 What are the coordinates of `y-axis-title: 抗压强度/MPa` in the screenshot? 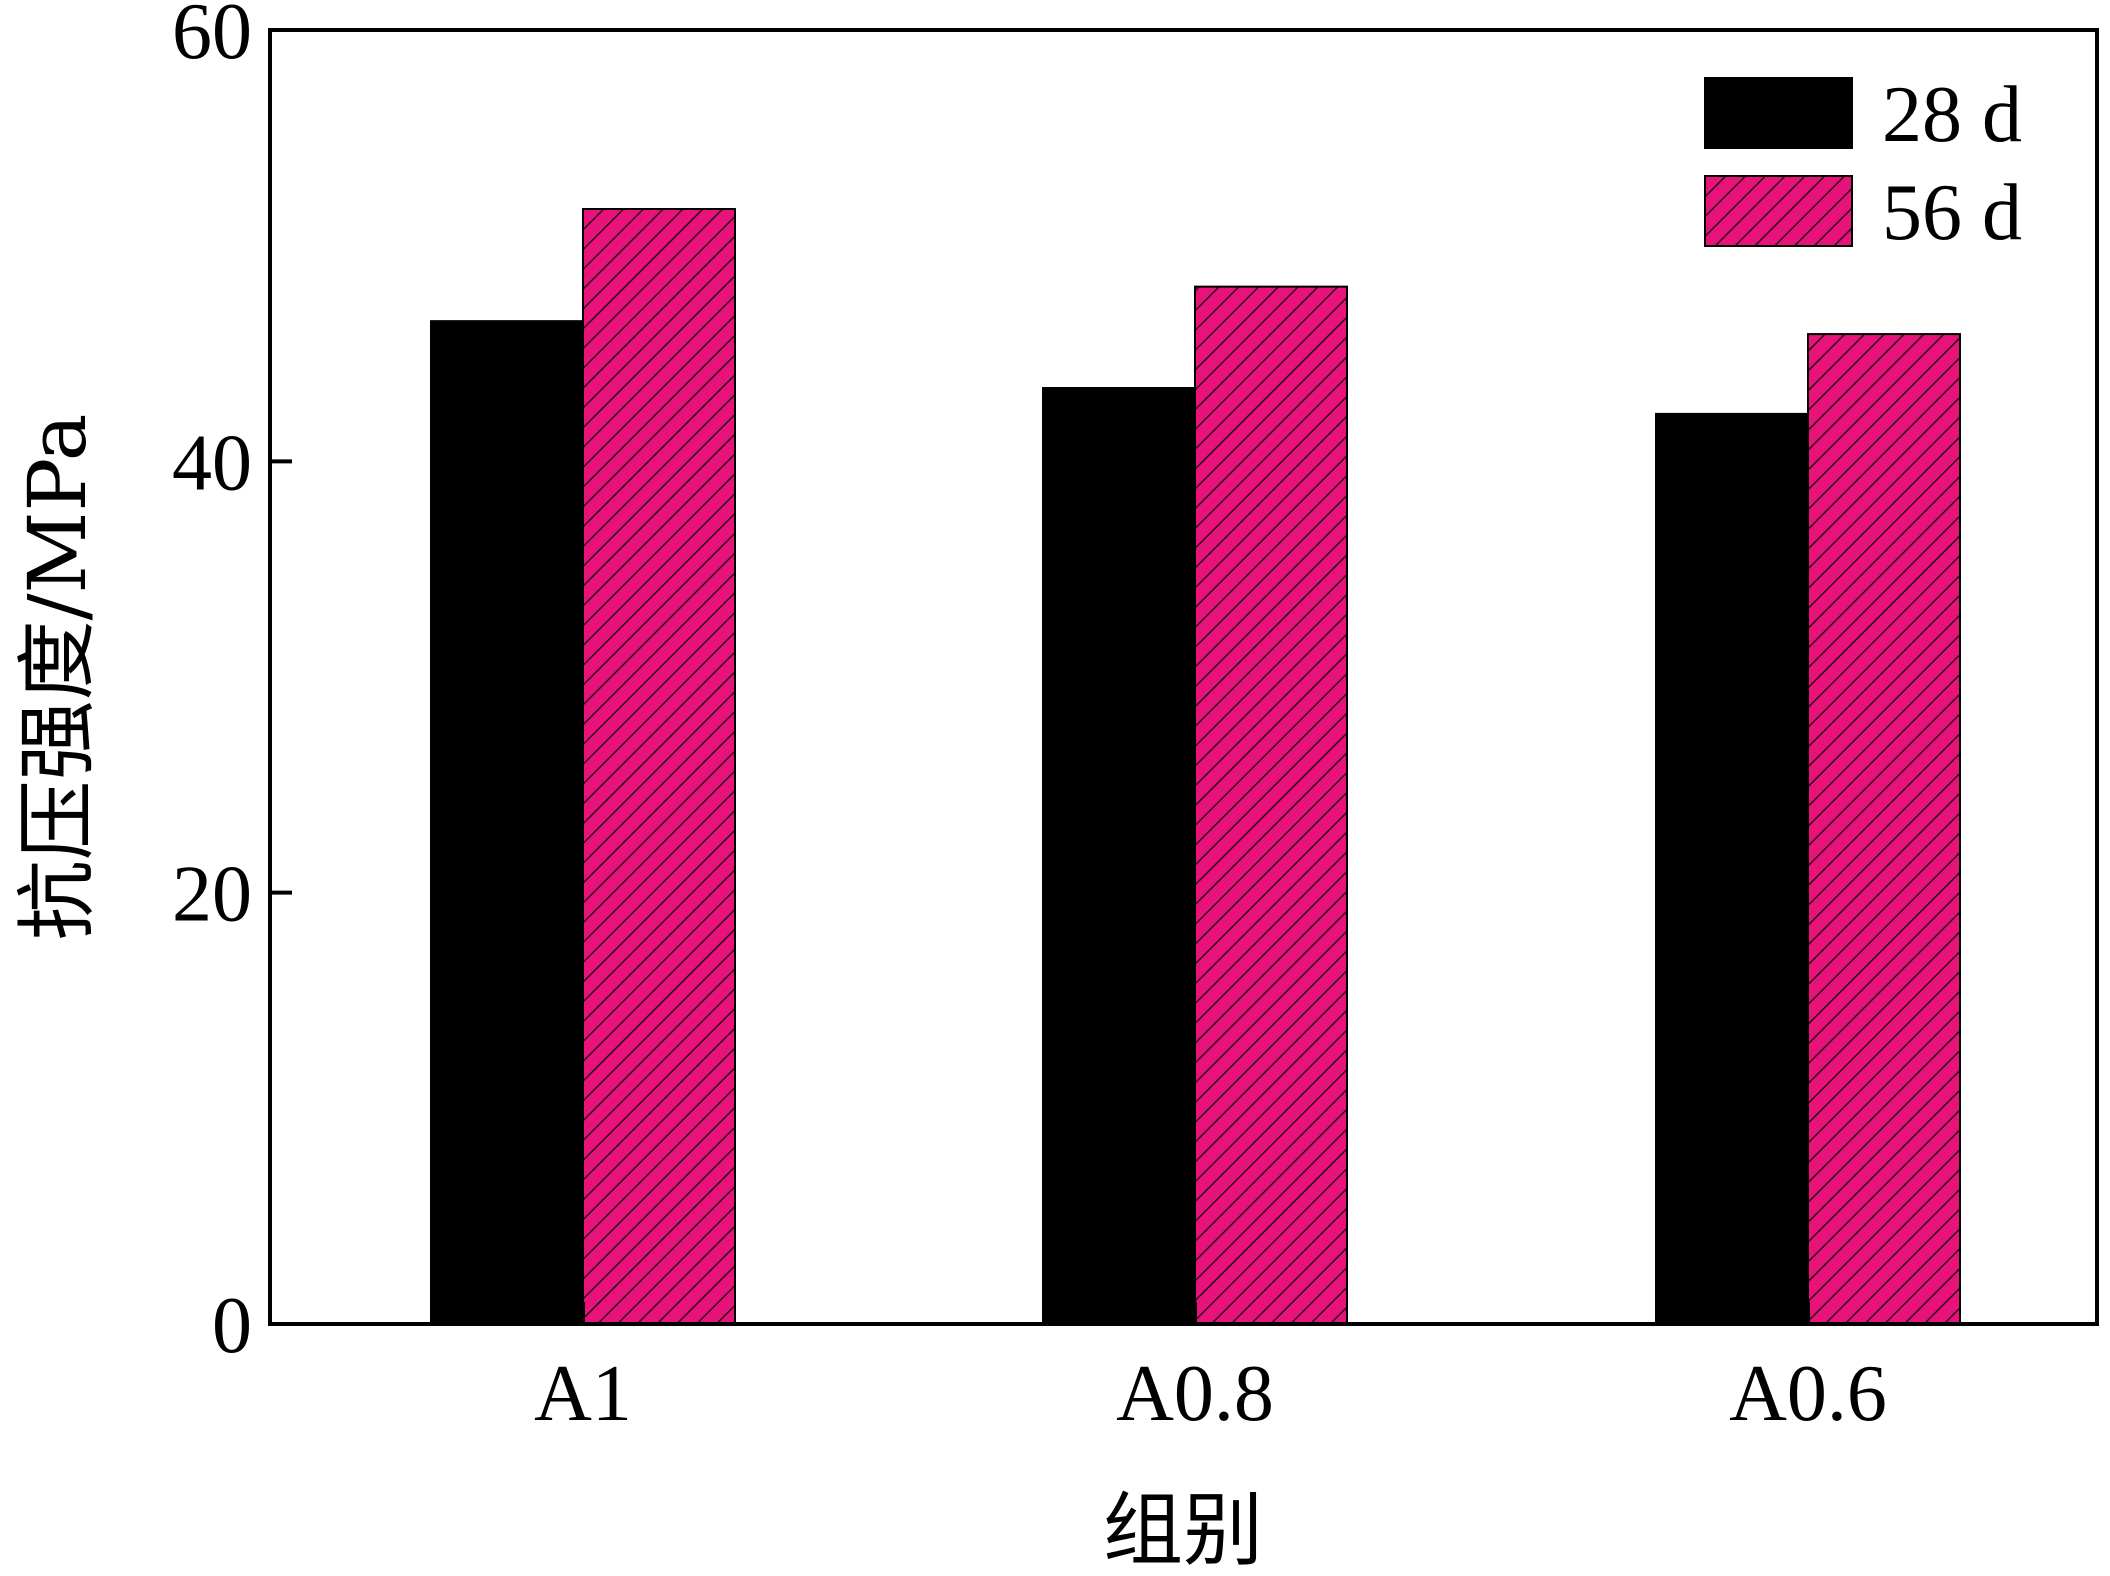 It's located at (57, 677).